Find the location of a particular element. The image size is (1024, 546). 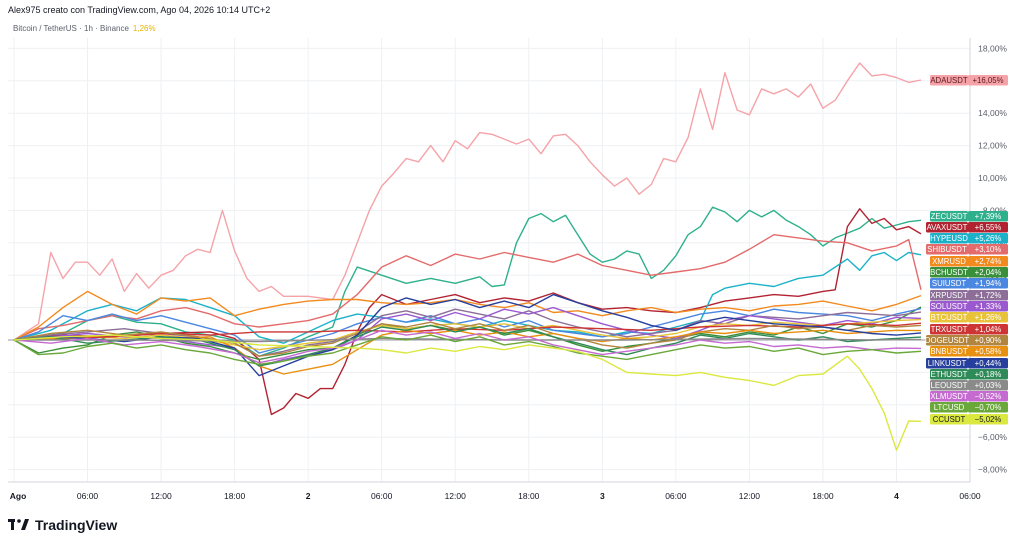

series-name-label: ETHUSDT is located at coordinates (949, 374).